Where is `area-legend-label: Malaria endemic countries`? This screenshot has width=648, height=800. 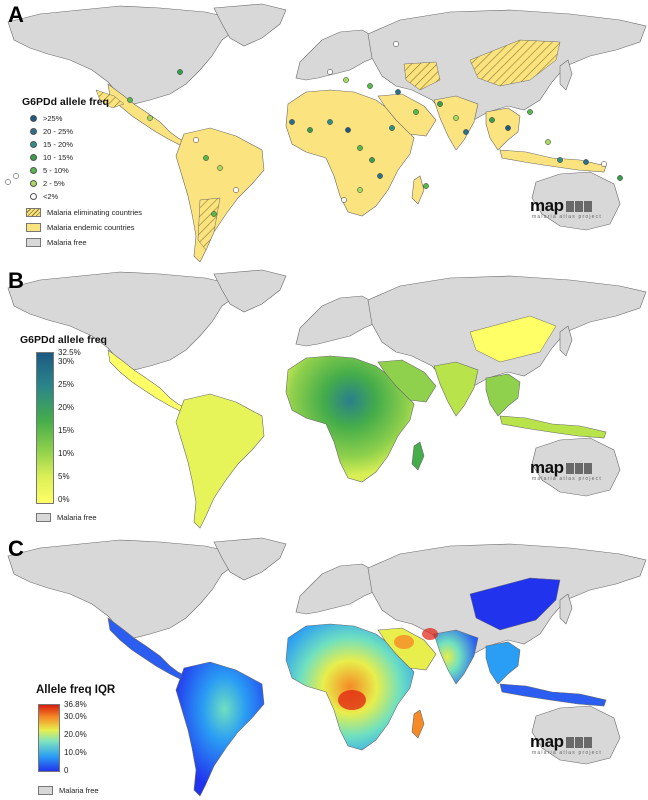 area-legend-label: Malaria endemic countries is located at coordinates (91, 227).